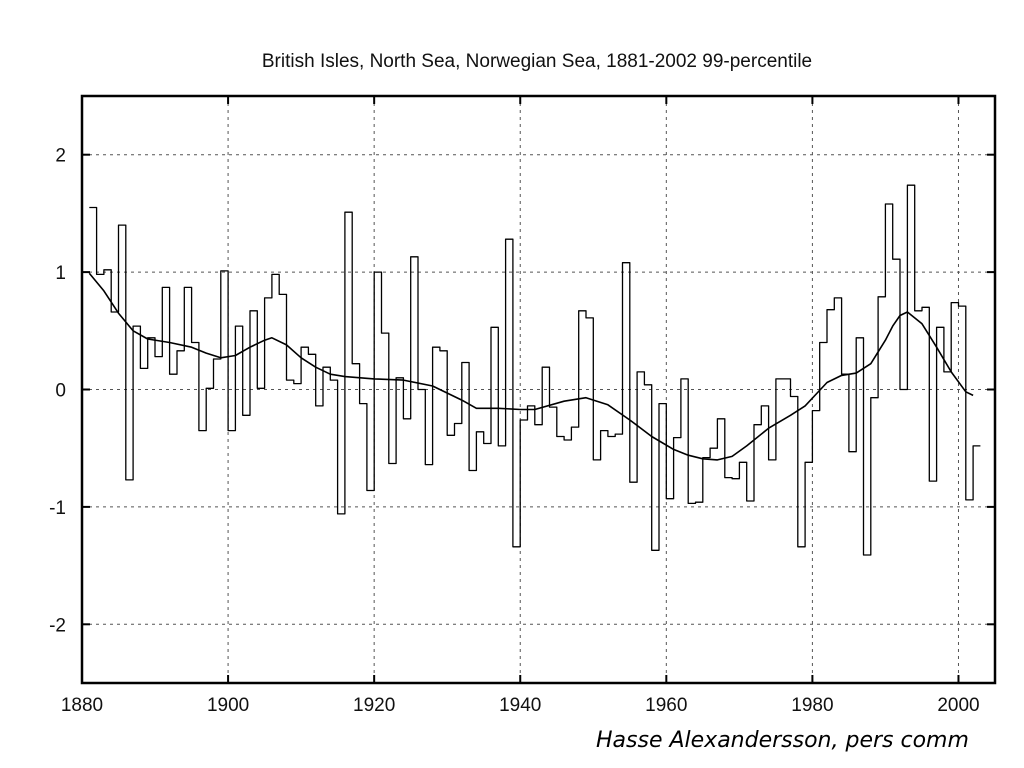 This screenshot has height=768, width=1024. I want to click on credit-text: Hasse Alexandersson, pers comm, so click(782, 740).